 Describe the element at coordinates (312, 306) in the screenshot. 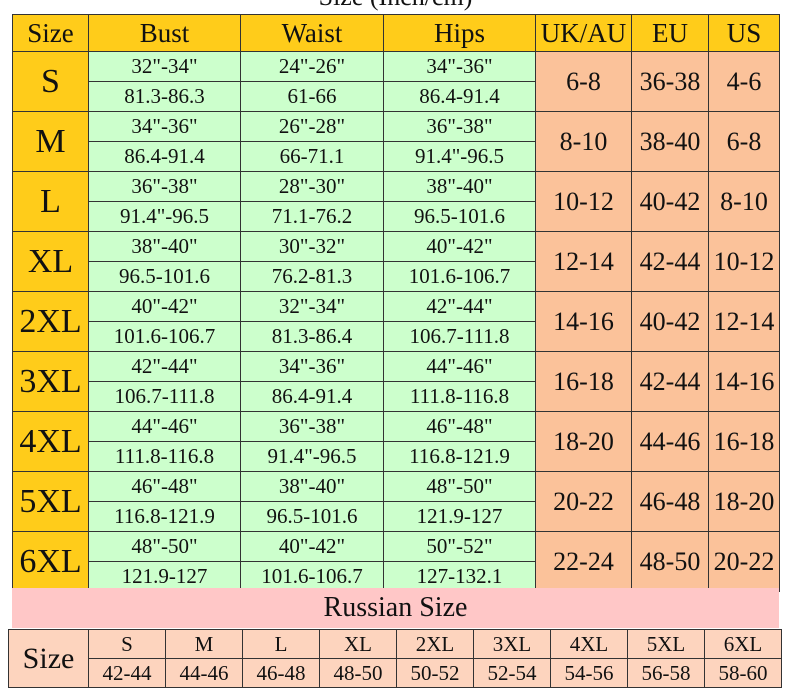

I see `waist-inch: 32"-34"` at that location.